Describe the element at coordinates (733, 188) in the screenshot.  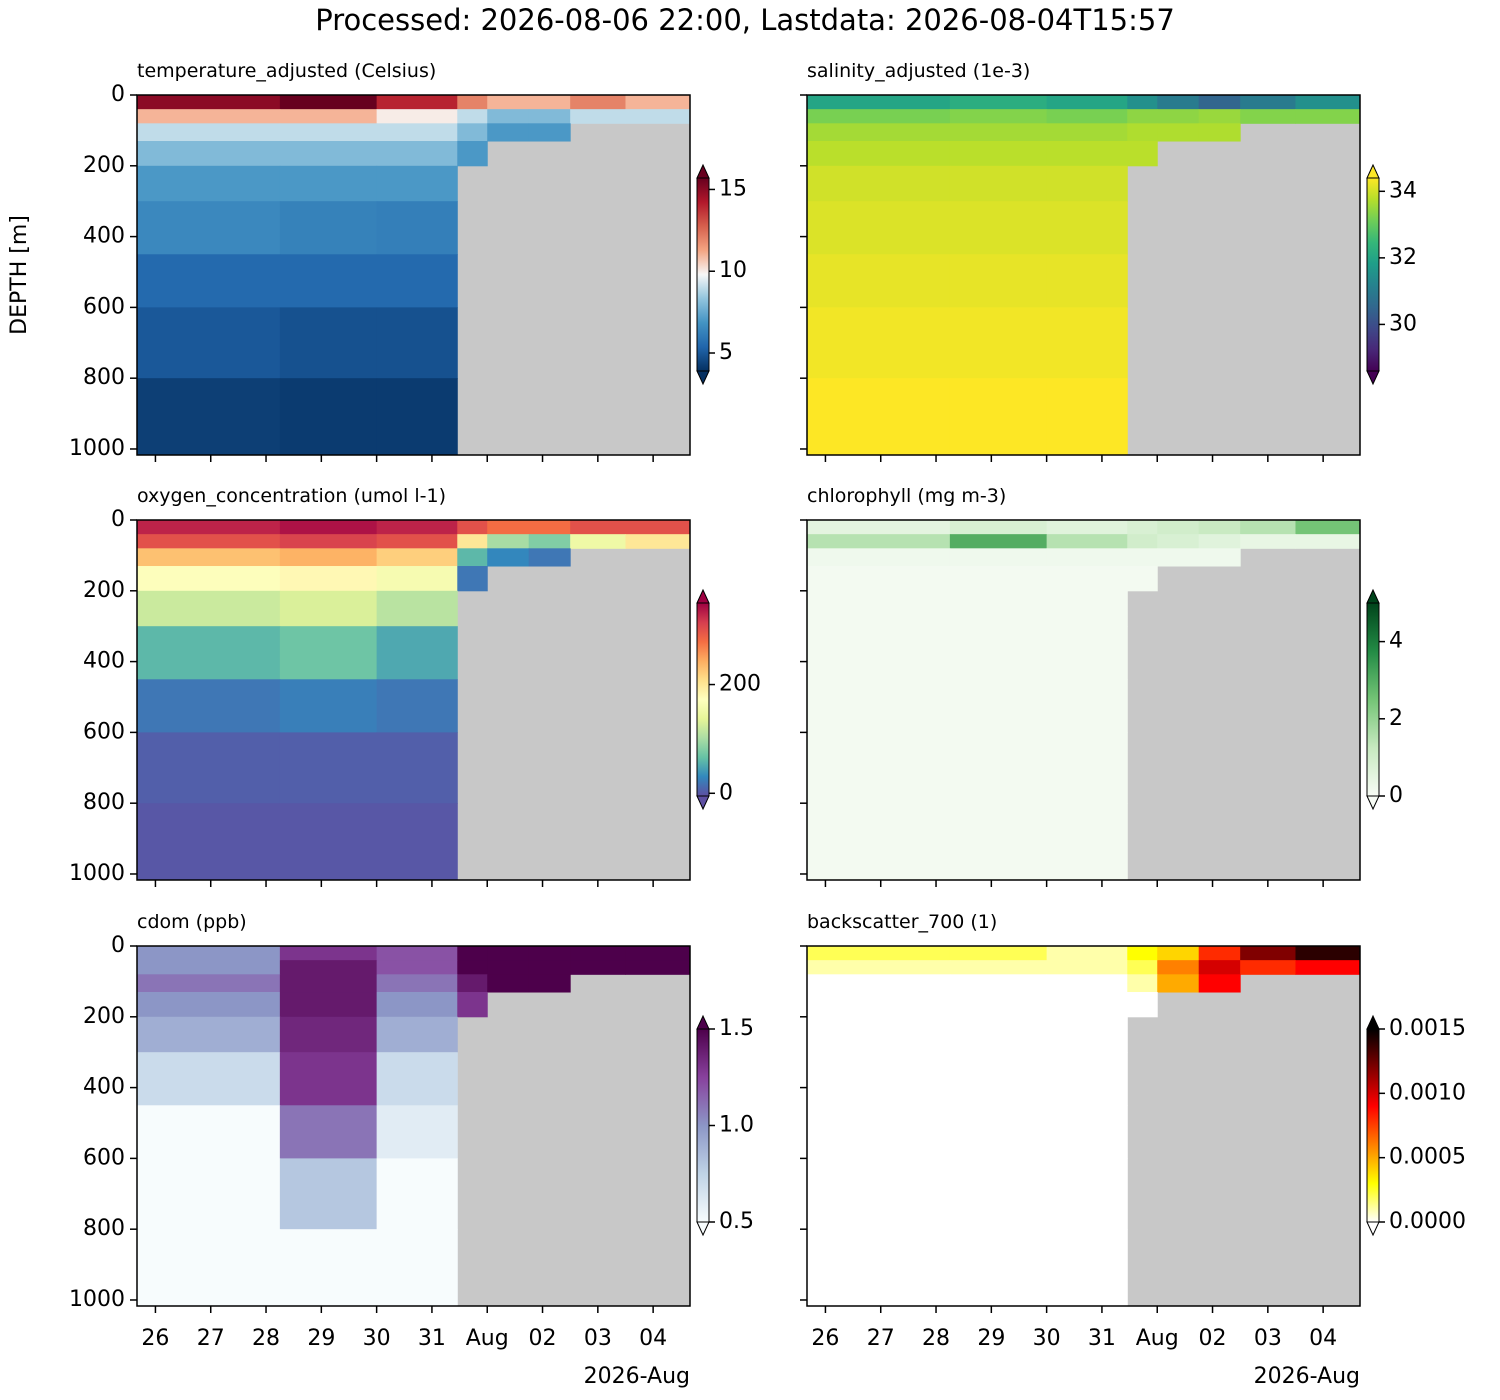
I see `colorbar-tick-label: 15` at that location.